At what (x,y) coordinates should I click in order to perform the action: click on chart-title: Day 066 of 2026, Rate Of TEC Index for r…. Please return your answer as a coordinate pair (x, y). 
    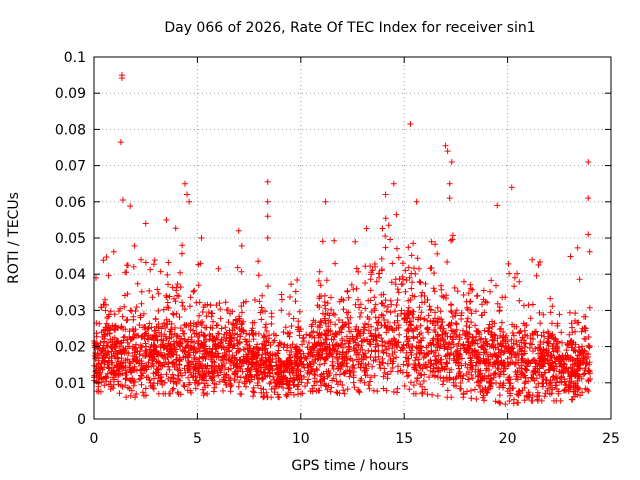
    Looking at the image, I should click on (349, 28).